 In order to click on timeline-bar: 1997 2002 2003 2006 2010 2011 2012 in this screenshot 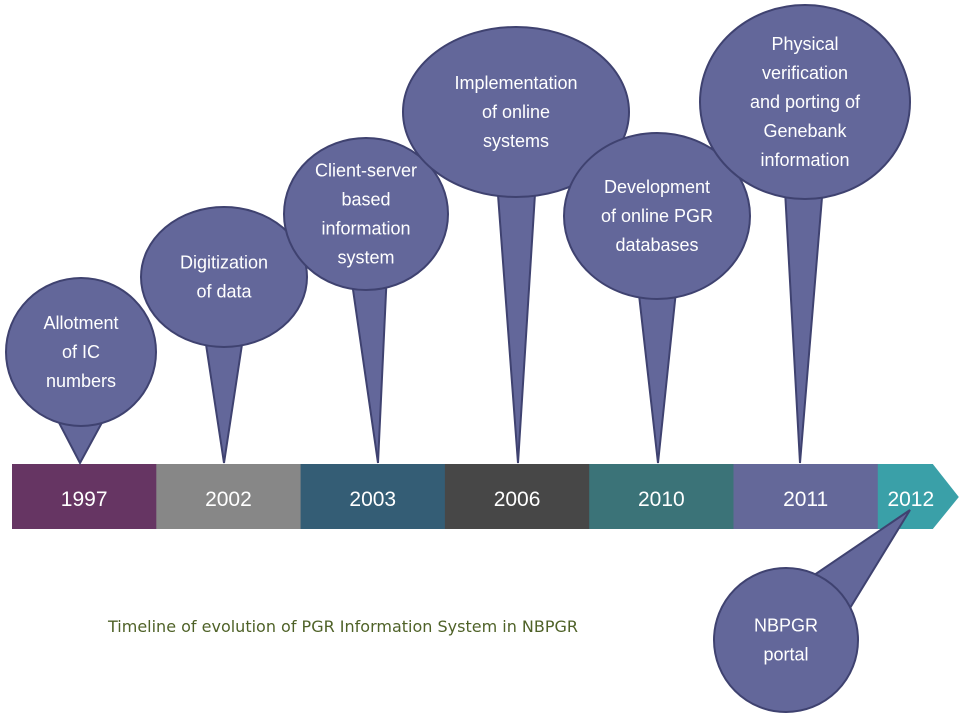, I will do `click(485, 496)`.